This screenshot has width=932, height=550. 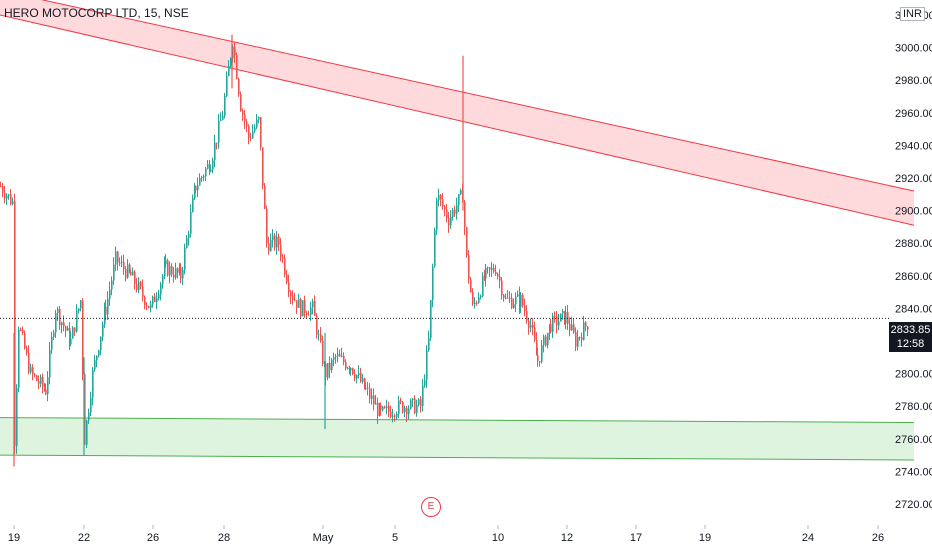 I want to click on x-tick-label: 22, so click(x=84, y=538).